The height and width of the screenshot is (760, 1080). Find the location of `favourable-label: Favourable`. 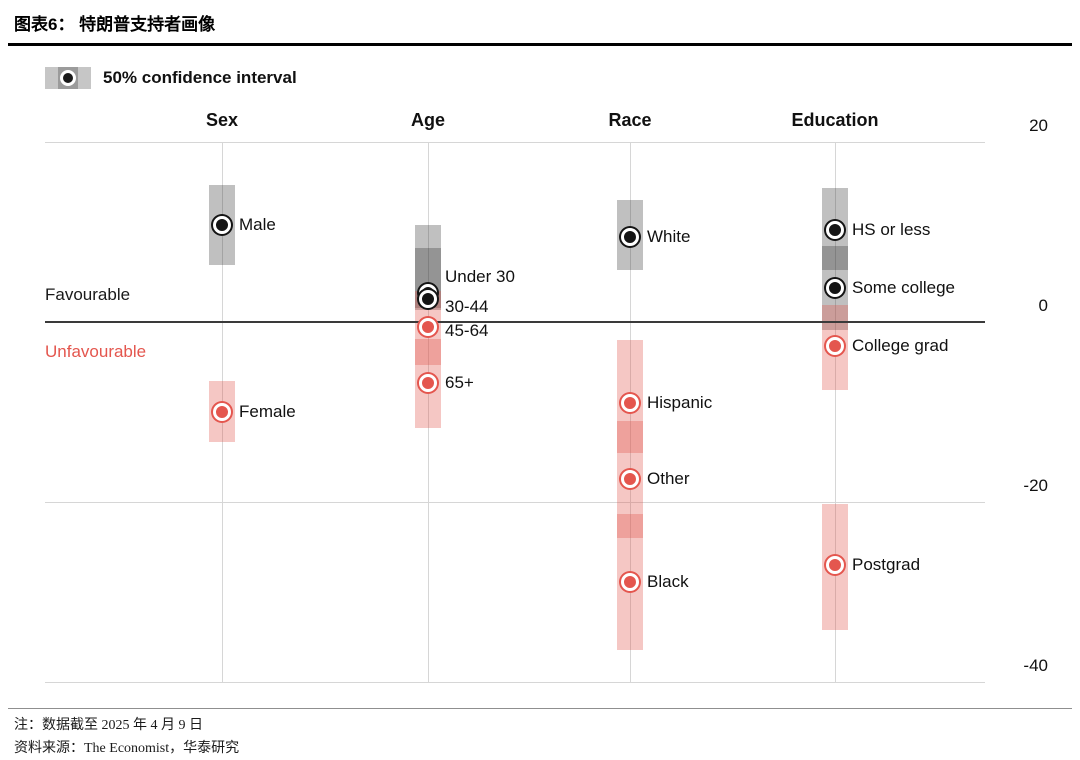

favourable-label: Favourable is located at coordinates (88, 294).